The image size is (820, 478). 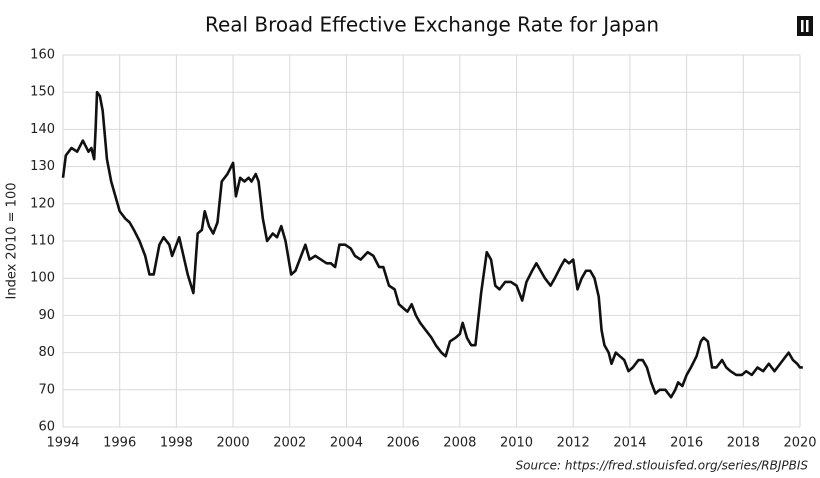 I want to click on y-tick-label: 100, so click(x=42, y=278).